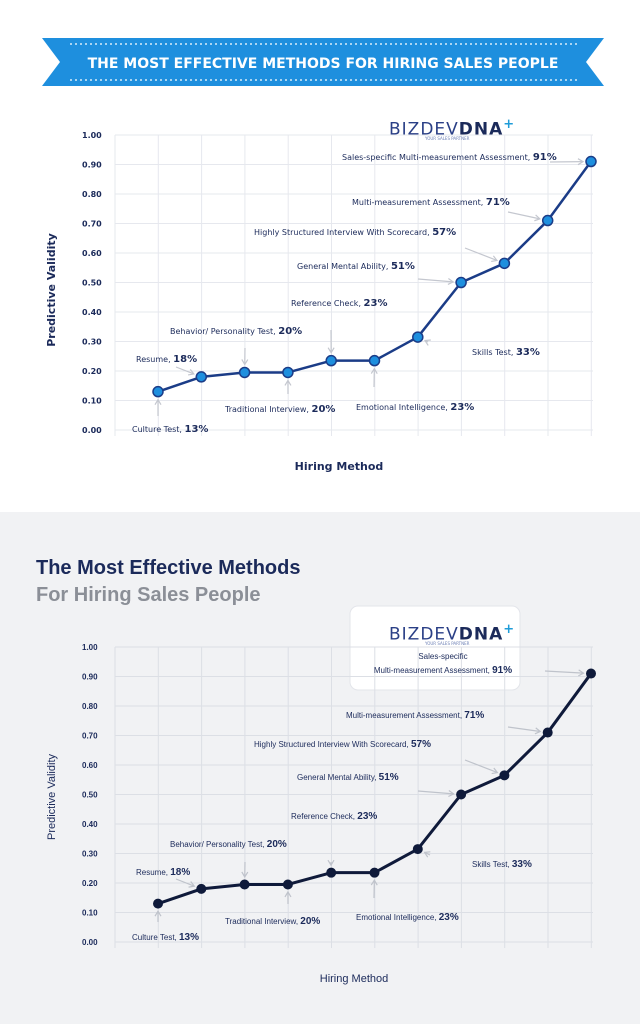 The image size is (640, 1024). I want to click on bottom-title: The Most Effective Methods, so click(168, 568).